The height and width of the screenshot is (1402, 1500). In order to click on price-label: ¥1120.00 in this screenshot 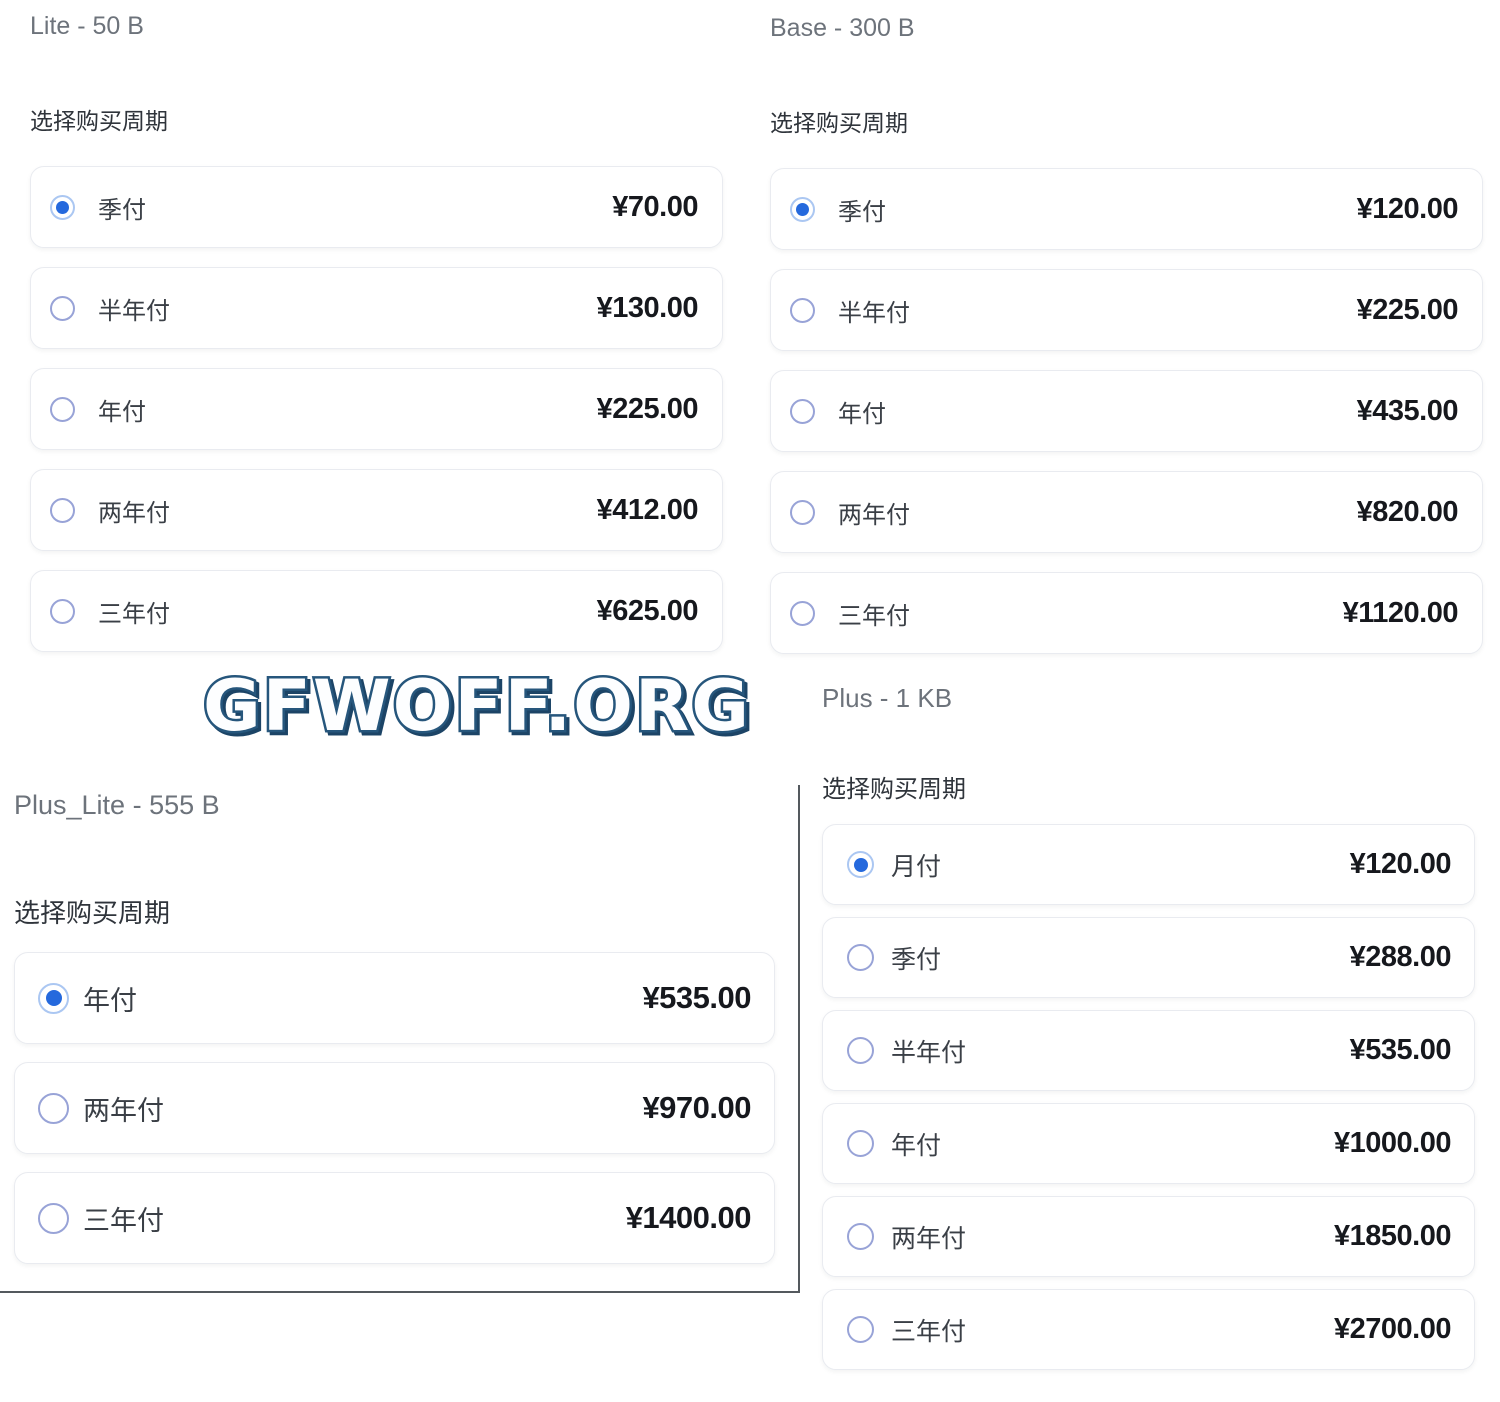, I will do `click(1400, 612)`.